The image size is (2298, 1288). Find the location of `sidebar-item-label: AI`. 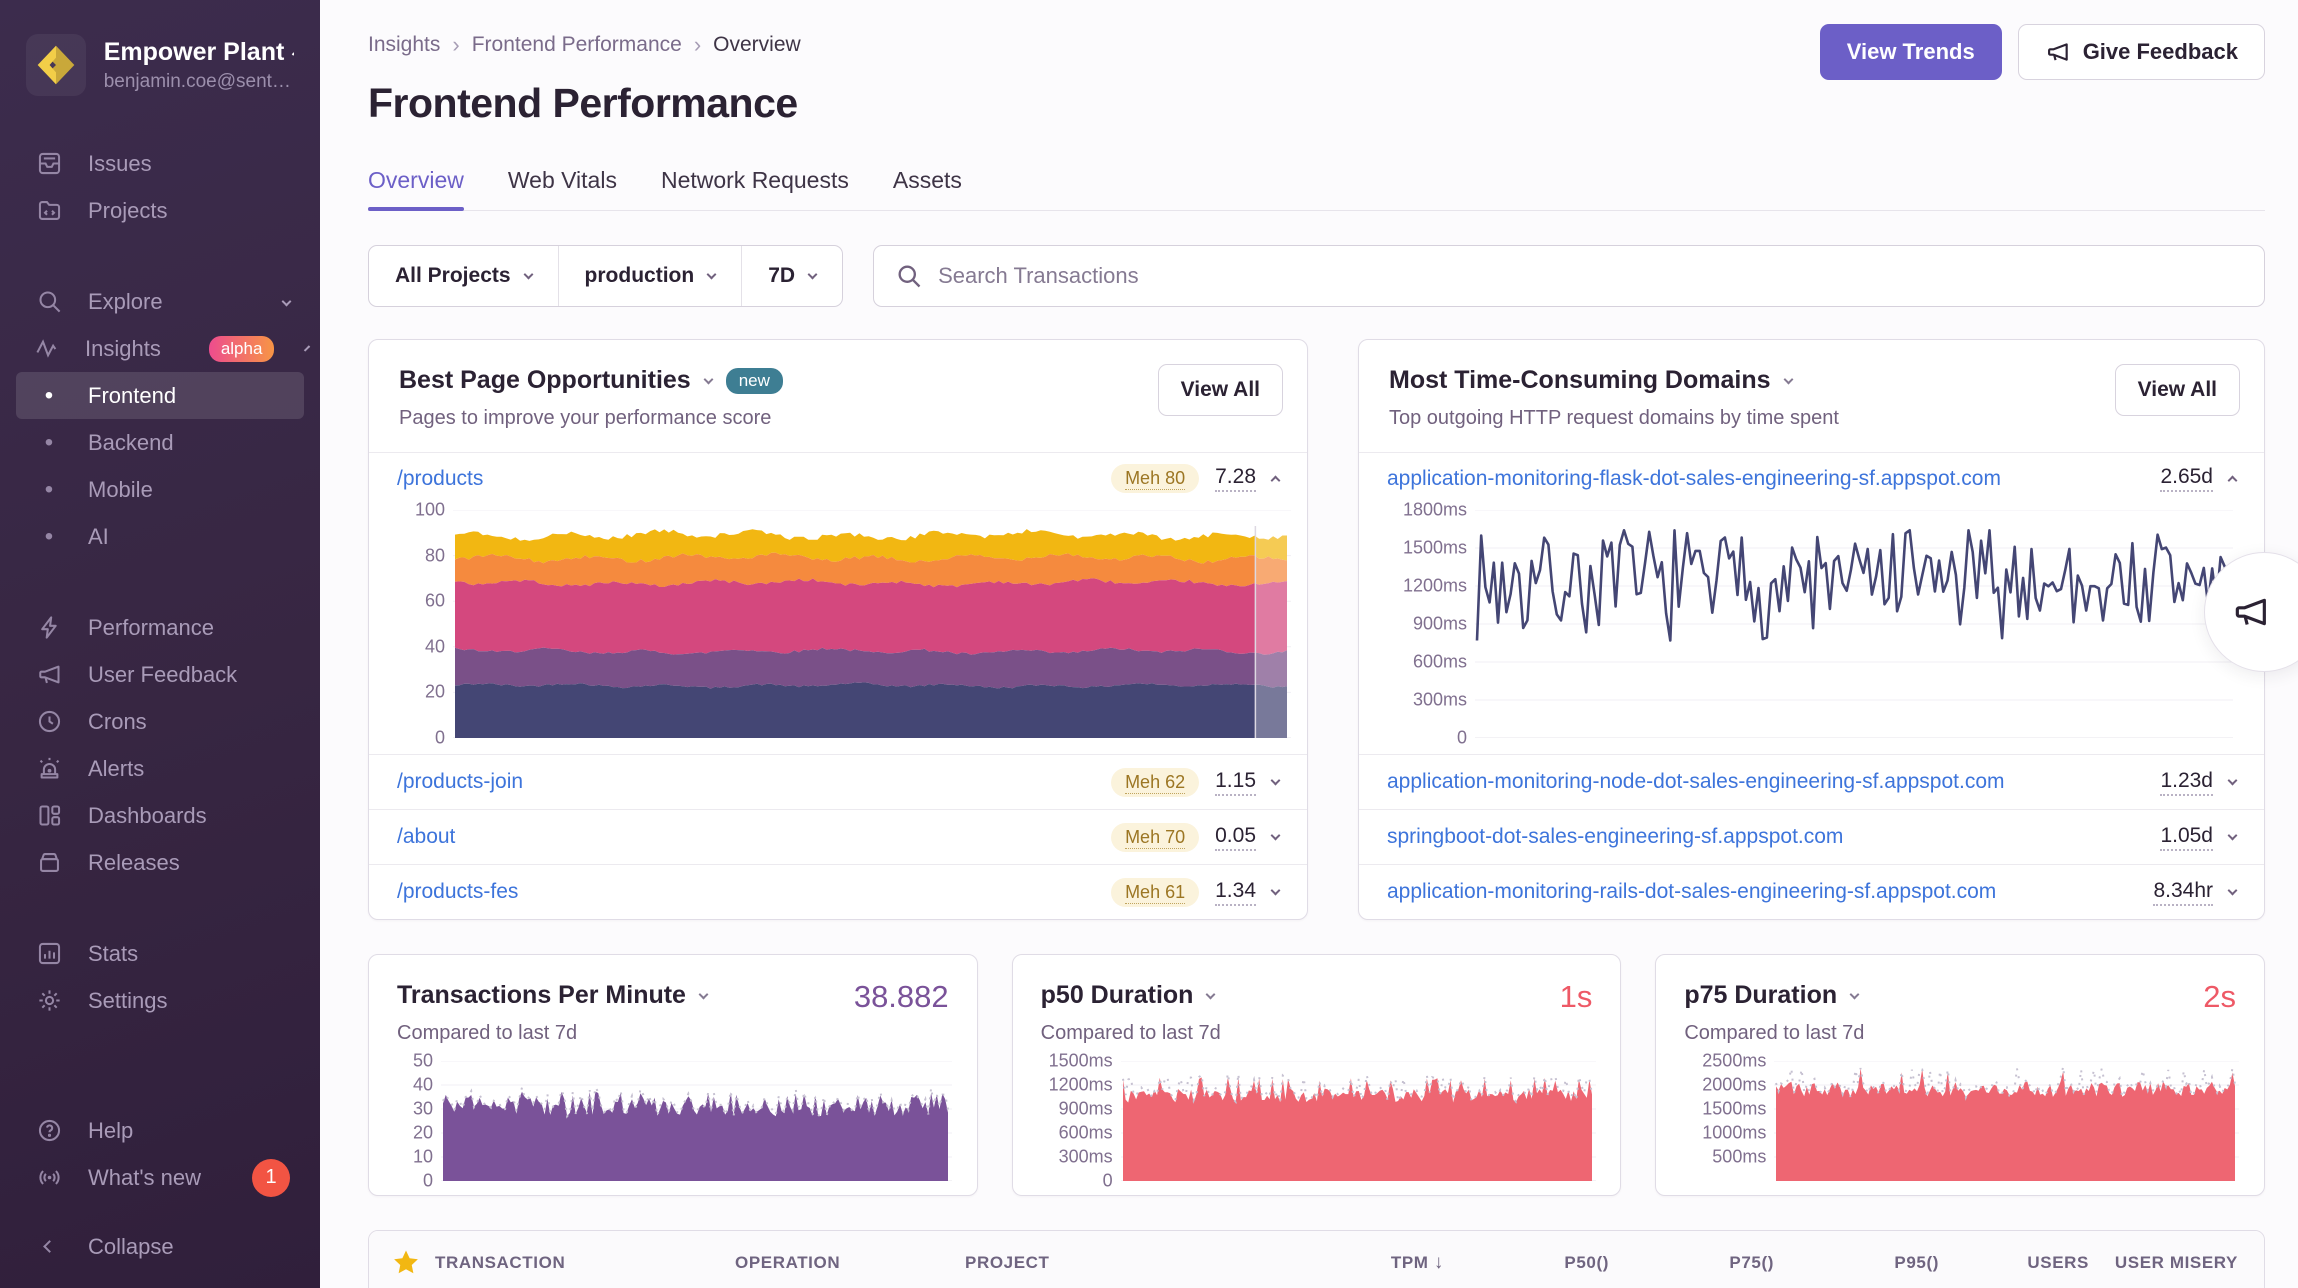

sidebar-item-label: AI is located at coordinates (98, 536).